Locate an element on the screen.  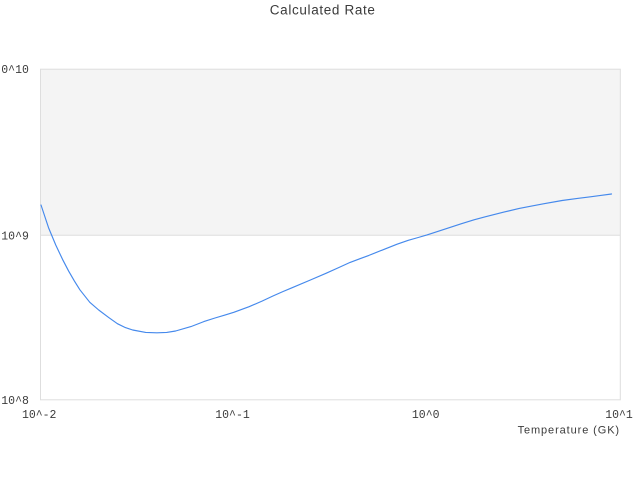
svg-text: 10^1 is located at coordinates (619, 415).